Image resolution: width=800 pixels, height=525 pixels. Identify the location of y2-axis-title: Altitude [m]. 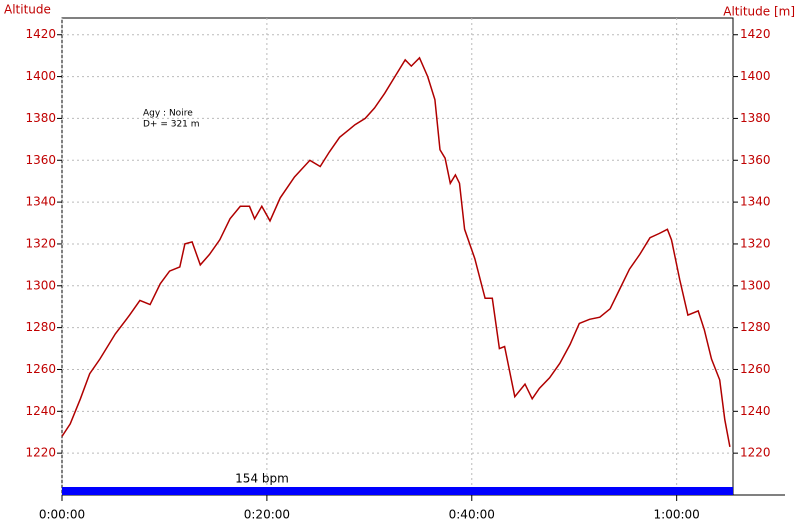
(759, 12).